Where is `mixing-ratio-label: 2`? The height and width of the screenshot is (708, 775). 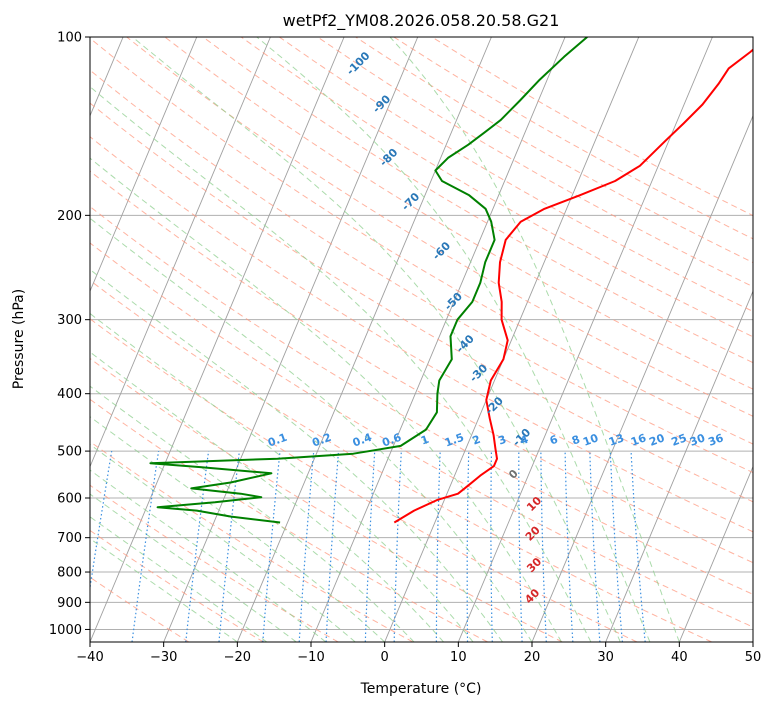
mixing-ratio-label: 2 is located at coordinates (477, 440).